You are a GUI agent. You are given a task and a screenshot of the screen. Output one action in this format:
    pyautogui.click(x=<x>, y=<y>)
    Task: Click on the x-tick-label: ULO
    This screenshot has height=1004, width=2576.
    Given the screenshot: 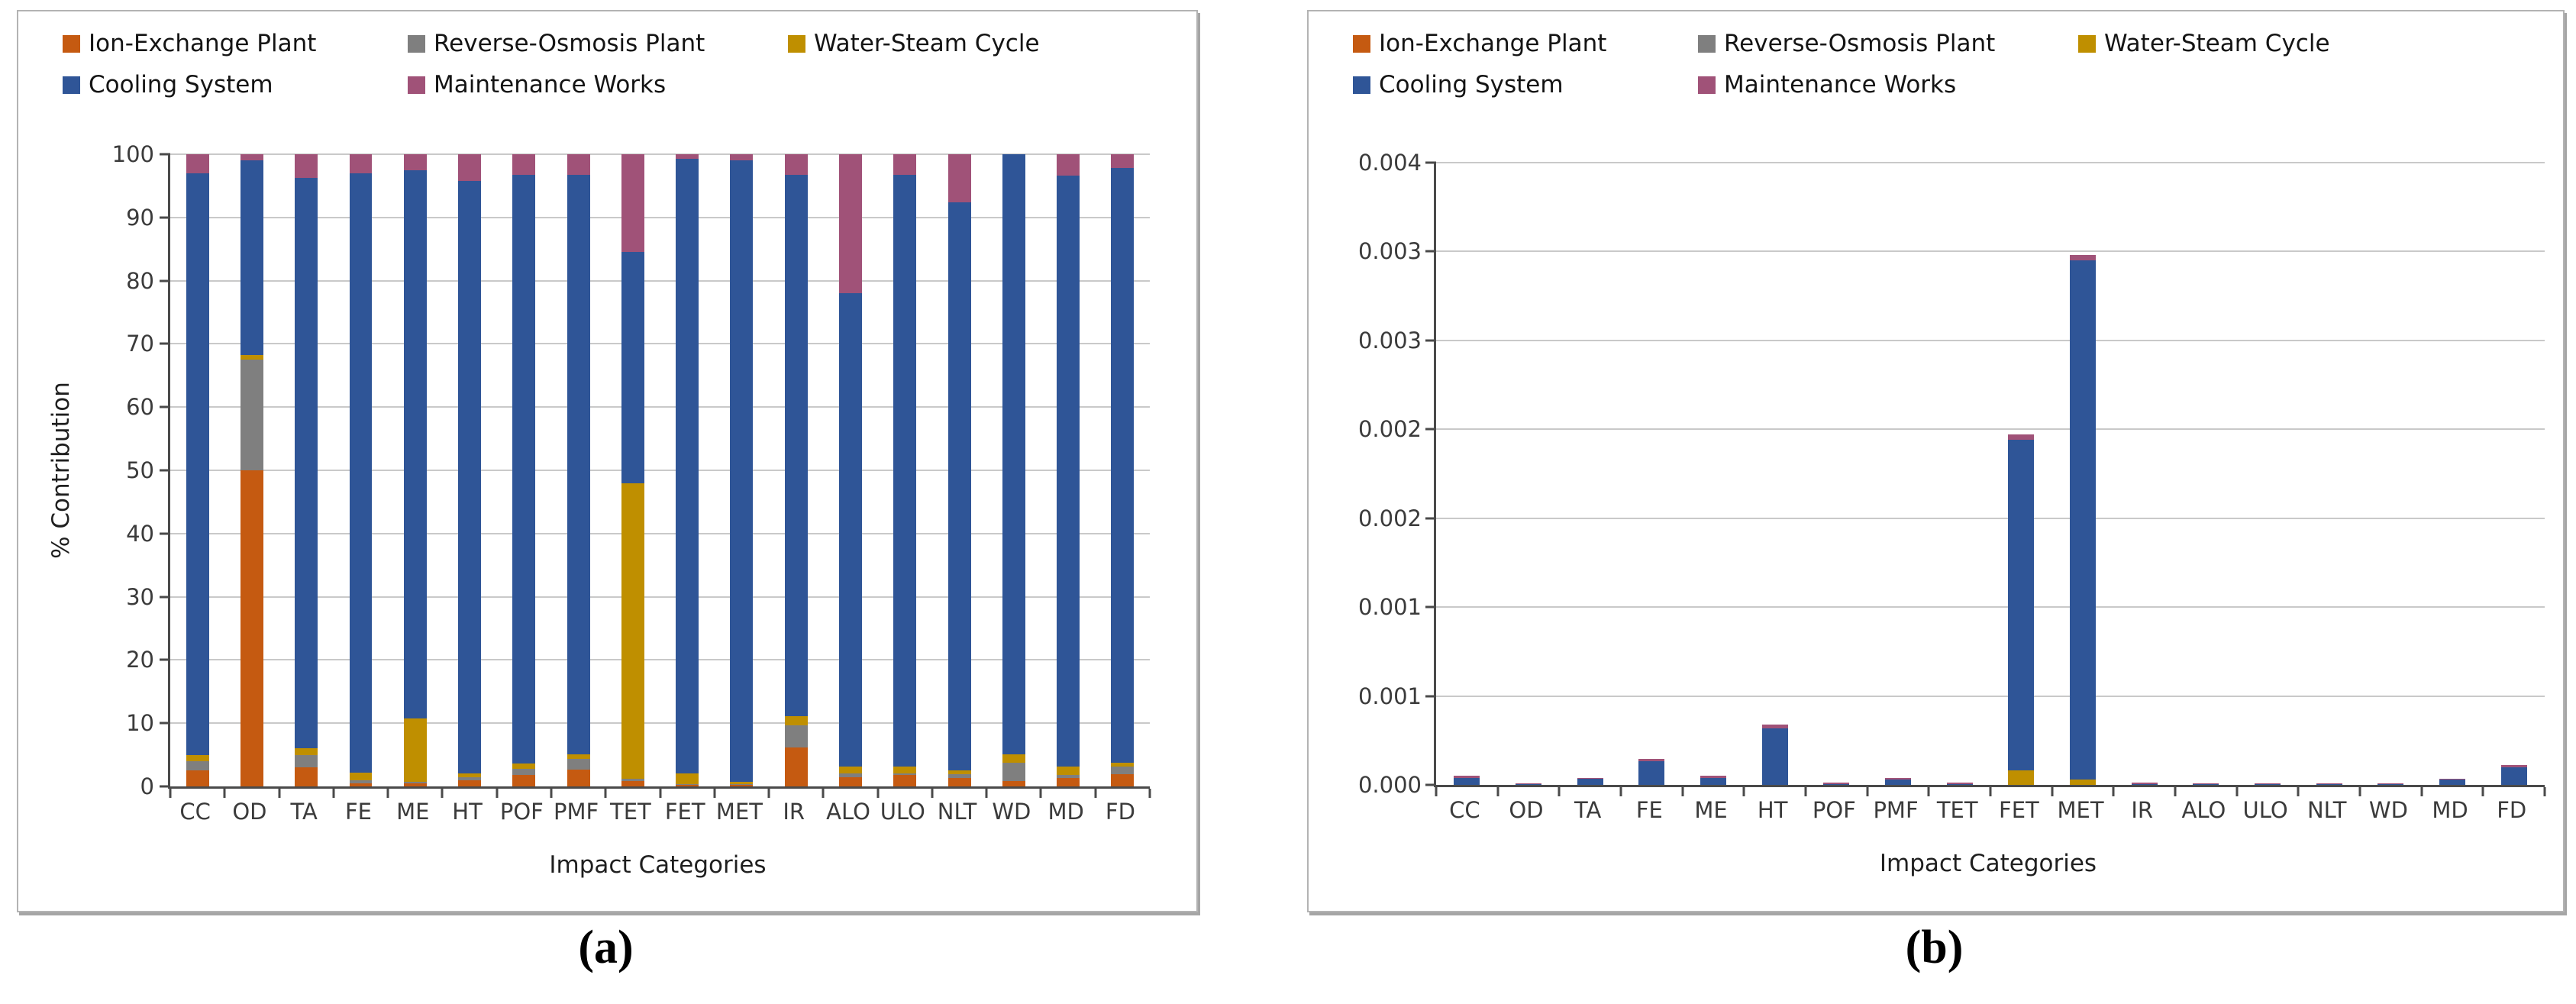 What is the action you would take?
    pyautogui.click(x=902, y=812)
    